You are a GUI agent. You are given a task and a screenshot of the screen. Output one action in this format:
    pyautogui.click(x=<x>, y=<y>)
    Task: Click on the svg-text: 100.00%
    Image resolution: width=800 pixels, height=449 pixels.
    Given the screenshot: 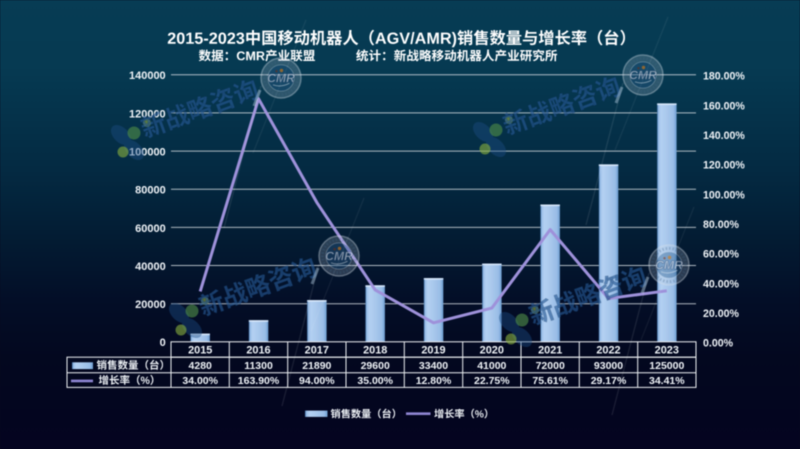 What is the action you would take?
    pyautogui.click(x=724, y=195)
    